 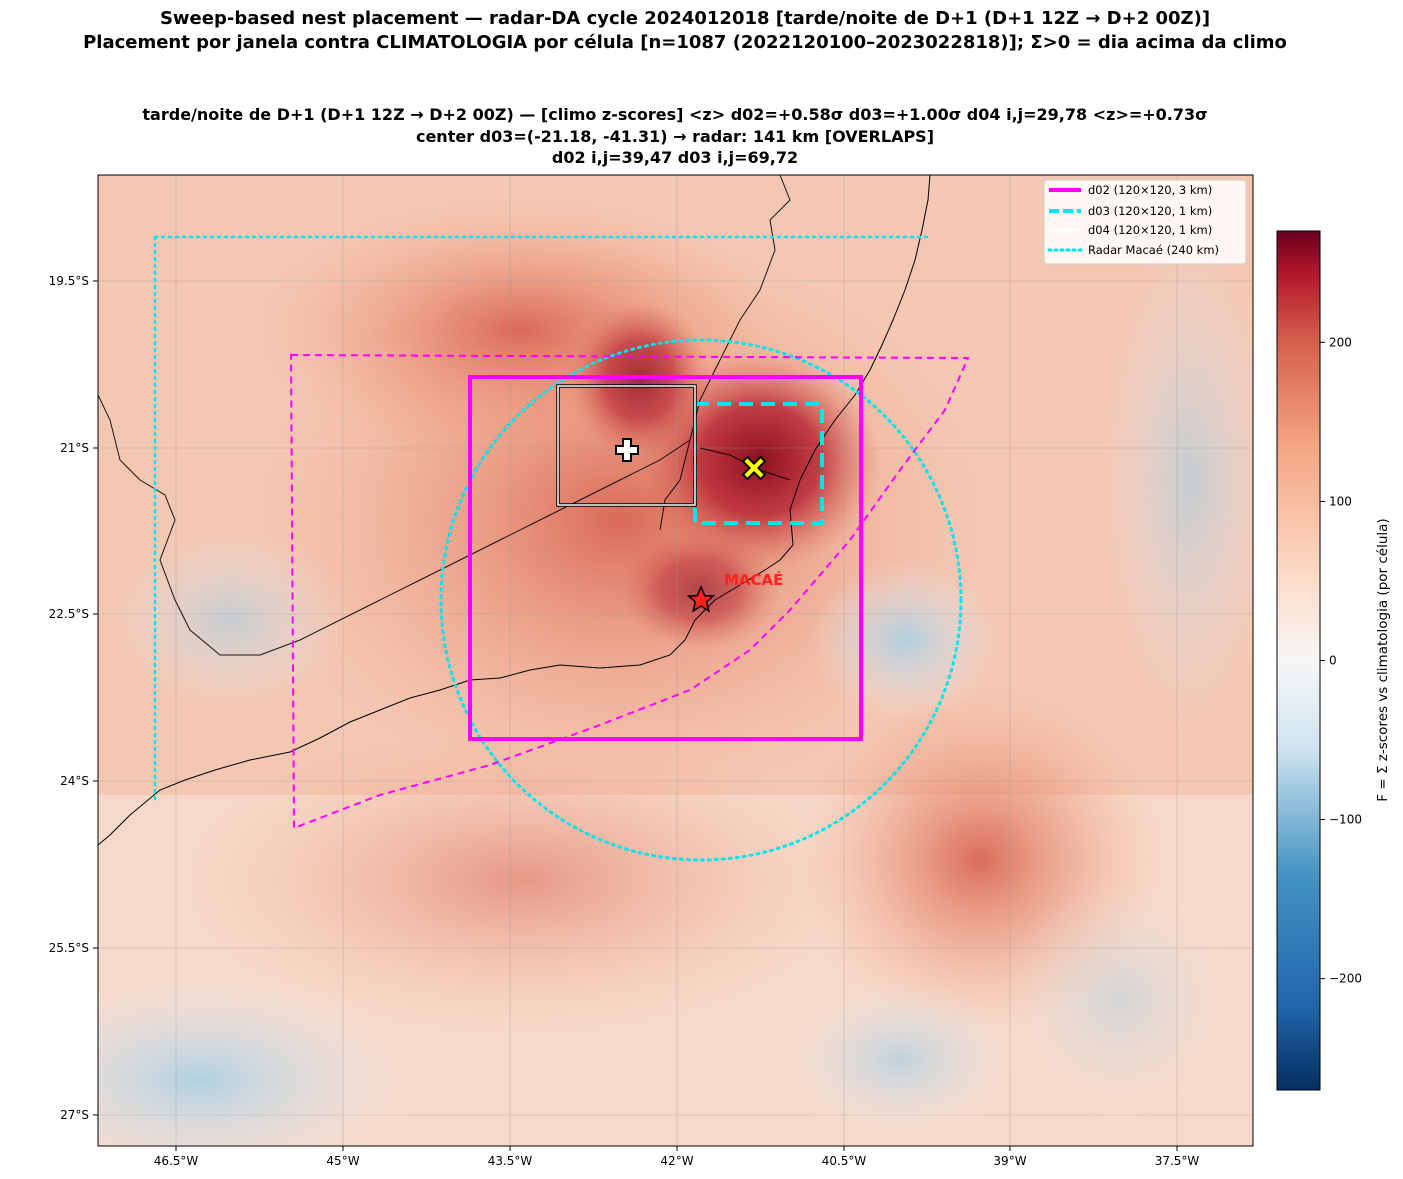 I want to click on lon-tick-label: 43.5°W, so click(x=510, y=1161).